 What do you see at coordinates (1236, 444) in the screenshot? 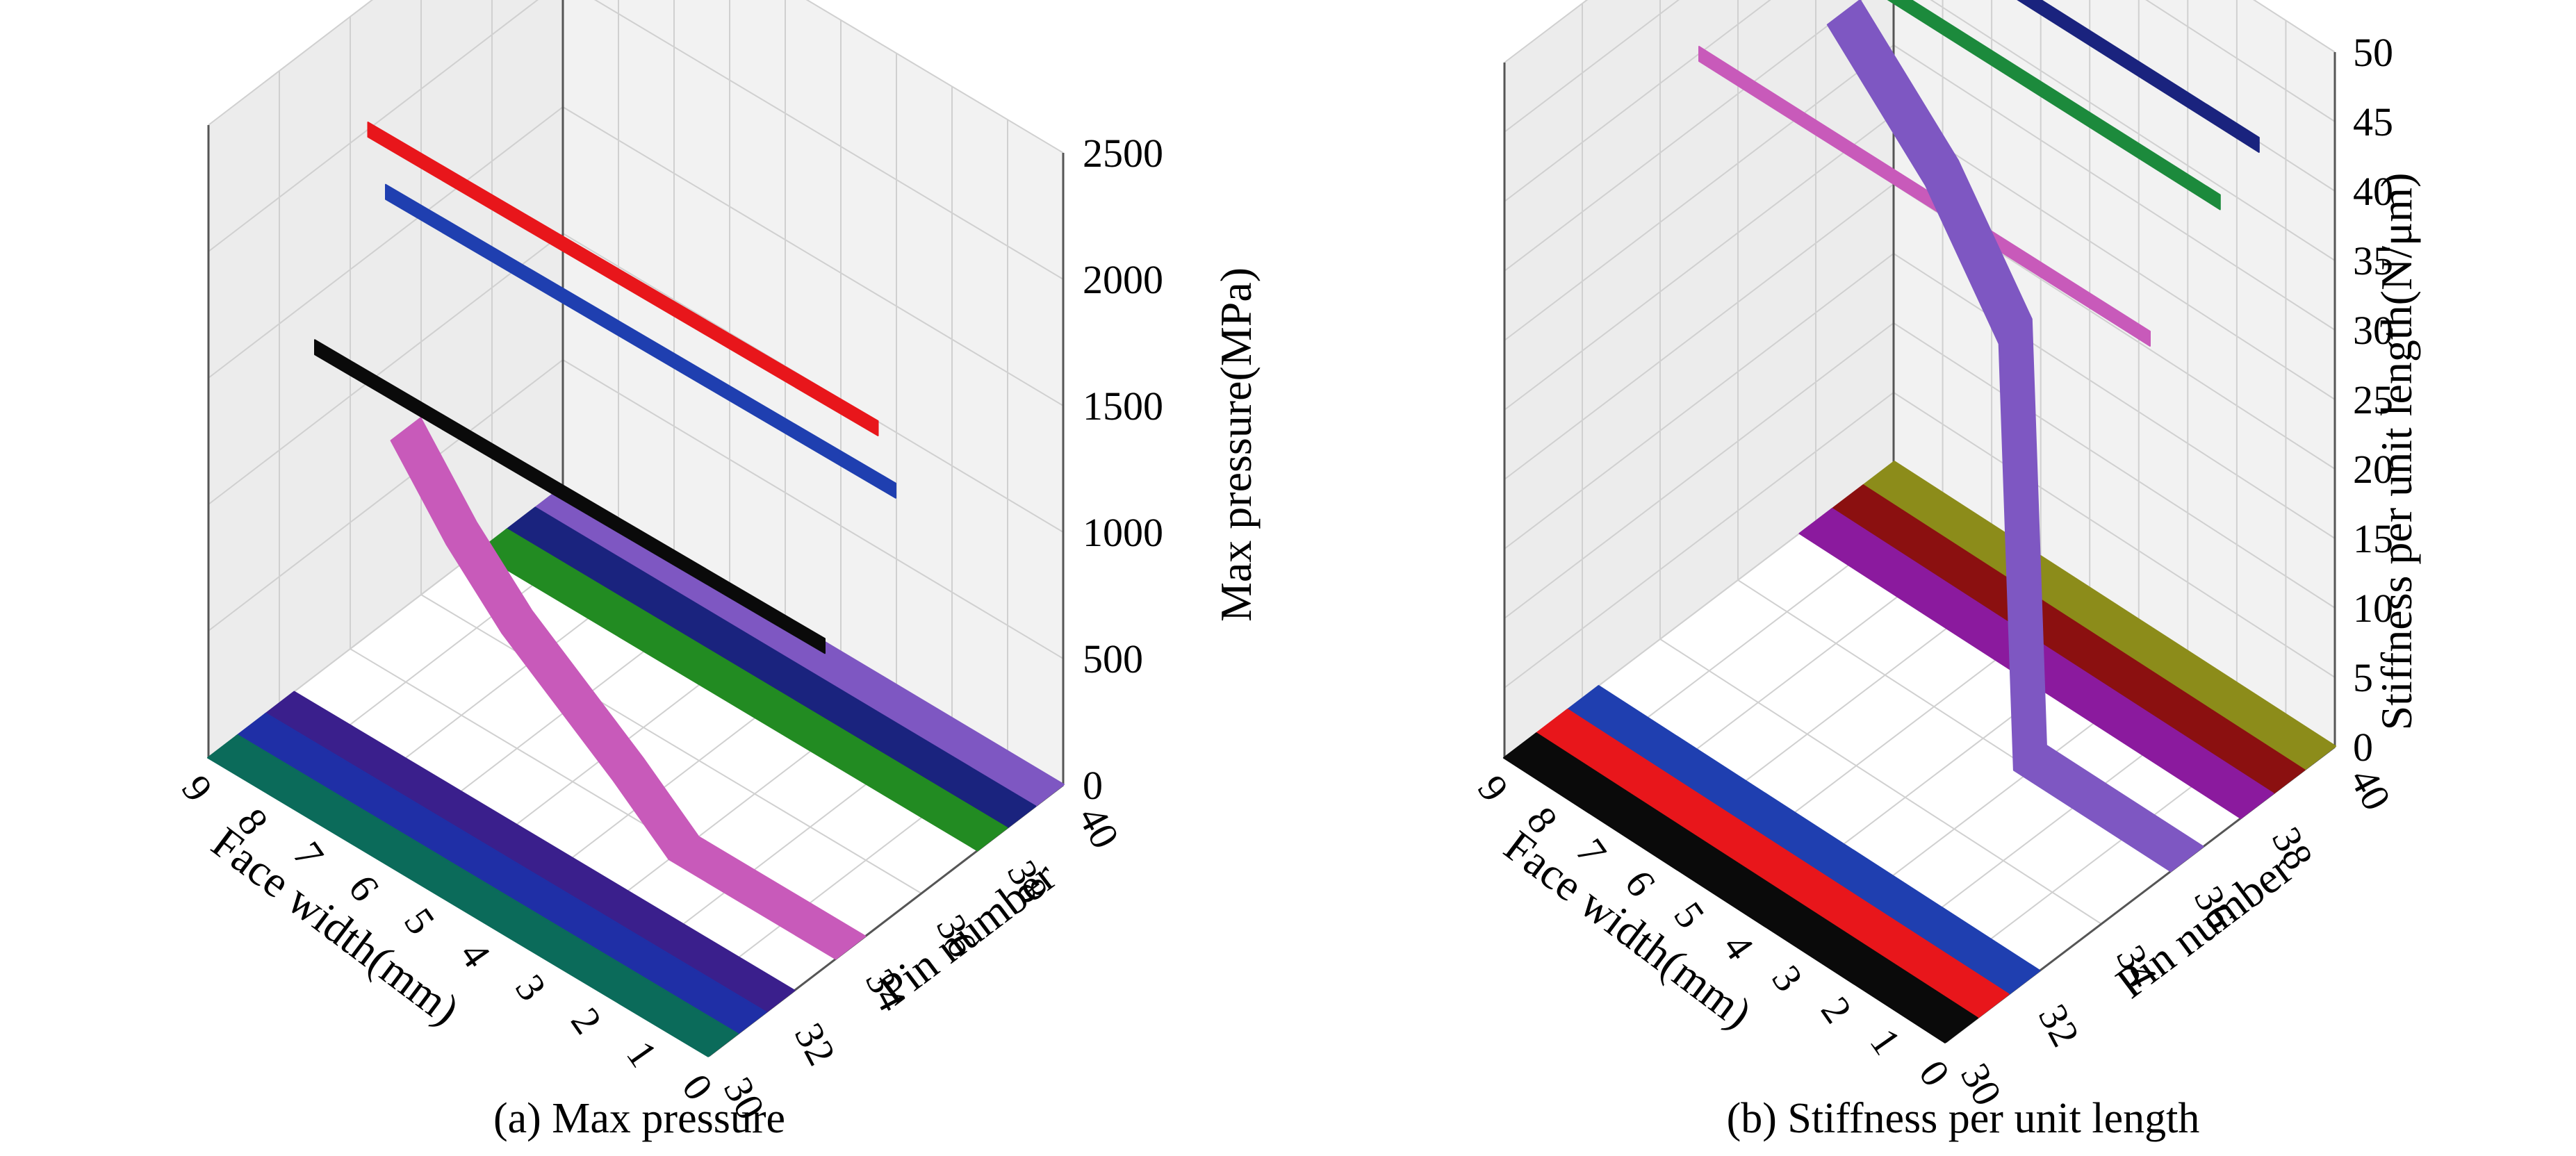
I see `z-axis-title: Max pressure(MPa)` at bounding box center [1236, 444].